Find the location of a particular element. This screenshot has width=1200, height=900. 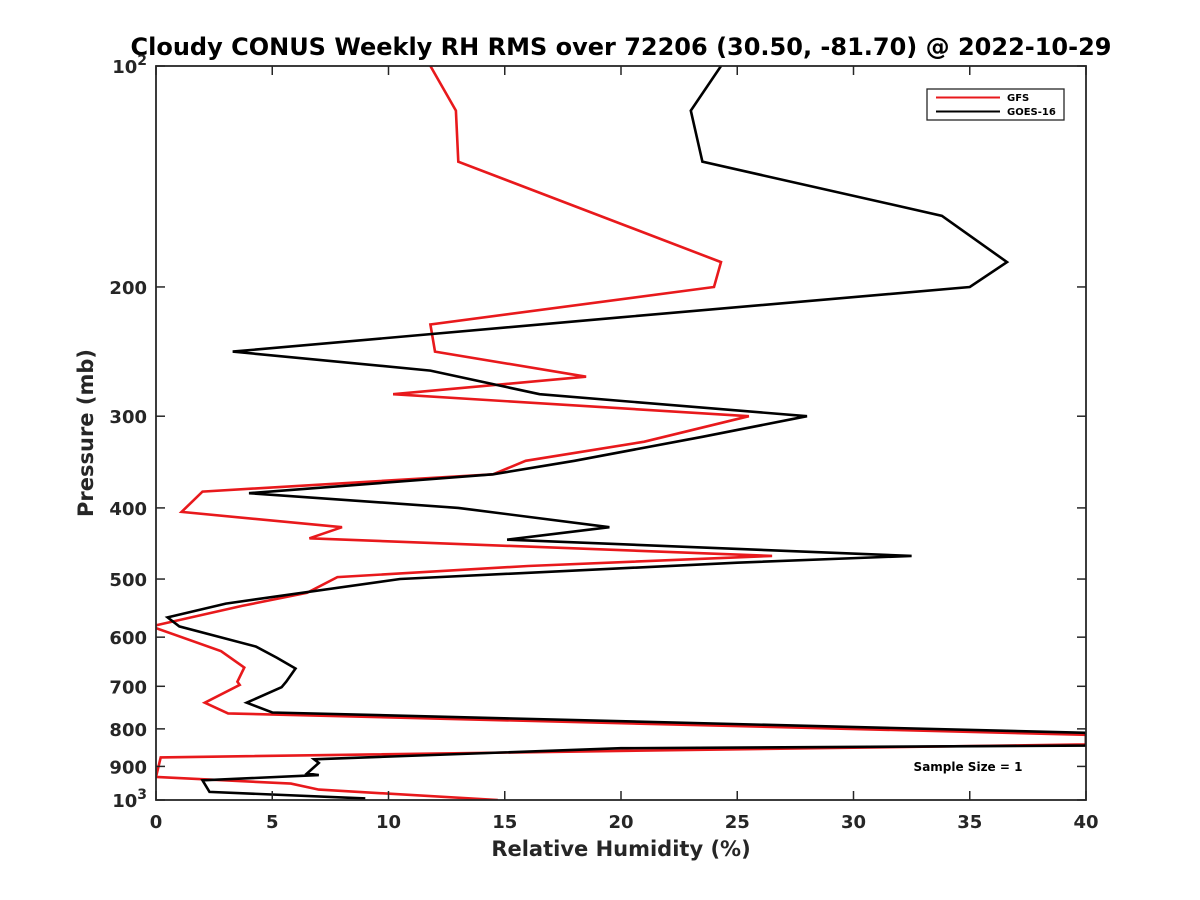

y-tick-label: 500 is located at coordinates (128, 580).